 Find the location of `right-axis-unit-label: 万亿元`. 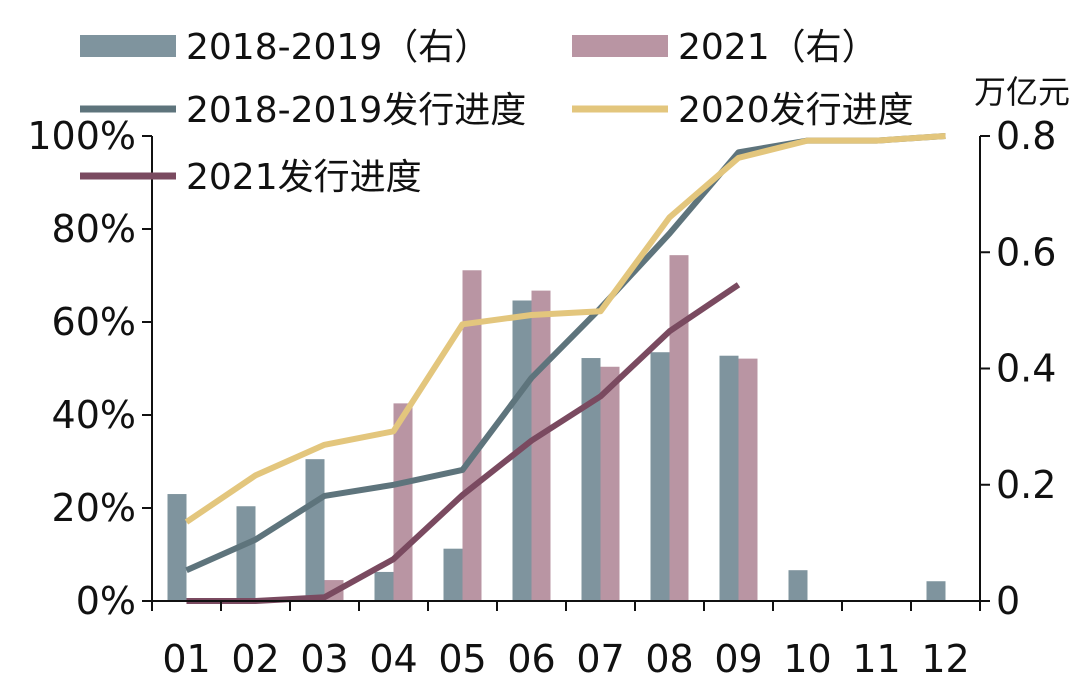

right-axis-unit-label: 万亿元 is located at coordinates (1022, 92).